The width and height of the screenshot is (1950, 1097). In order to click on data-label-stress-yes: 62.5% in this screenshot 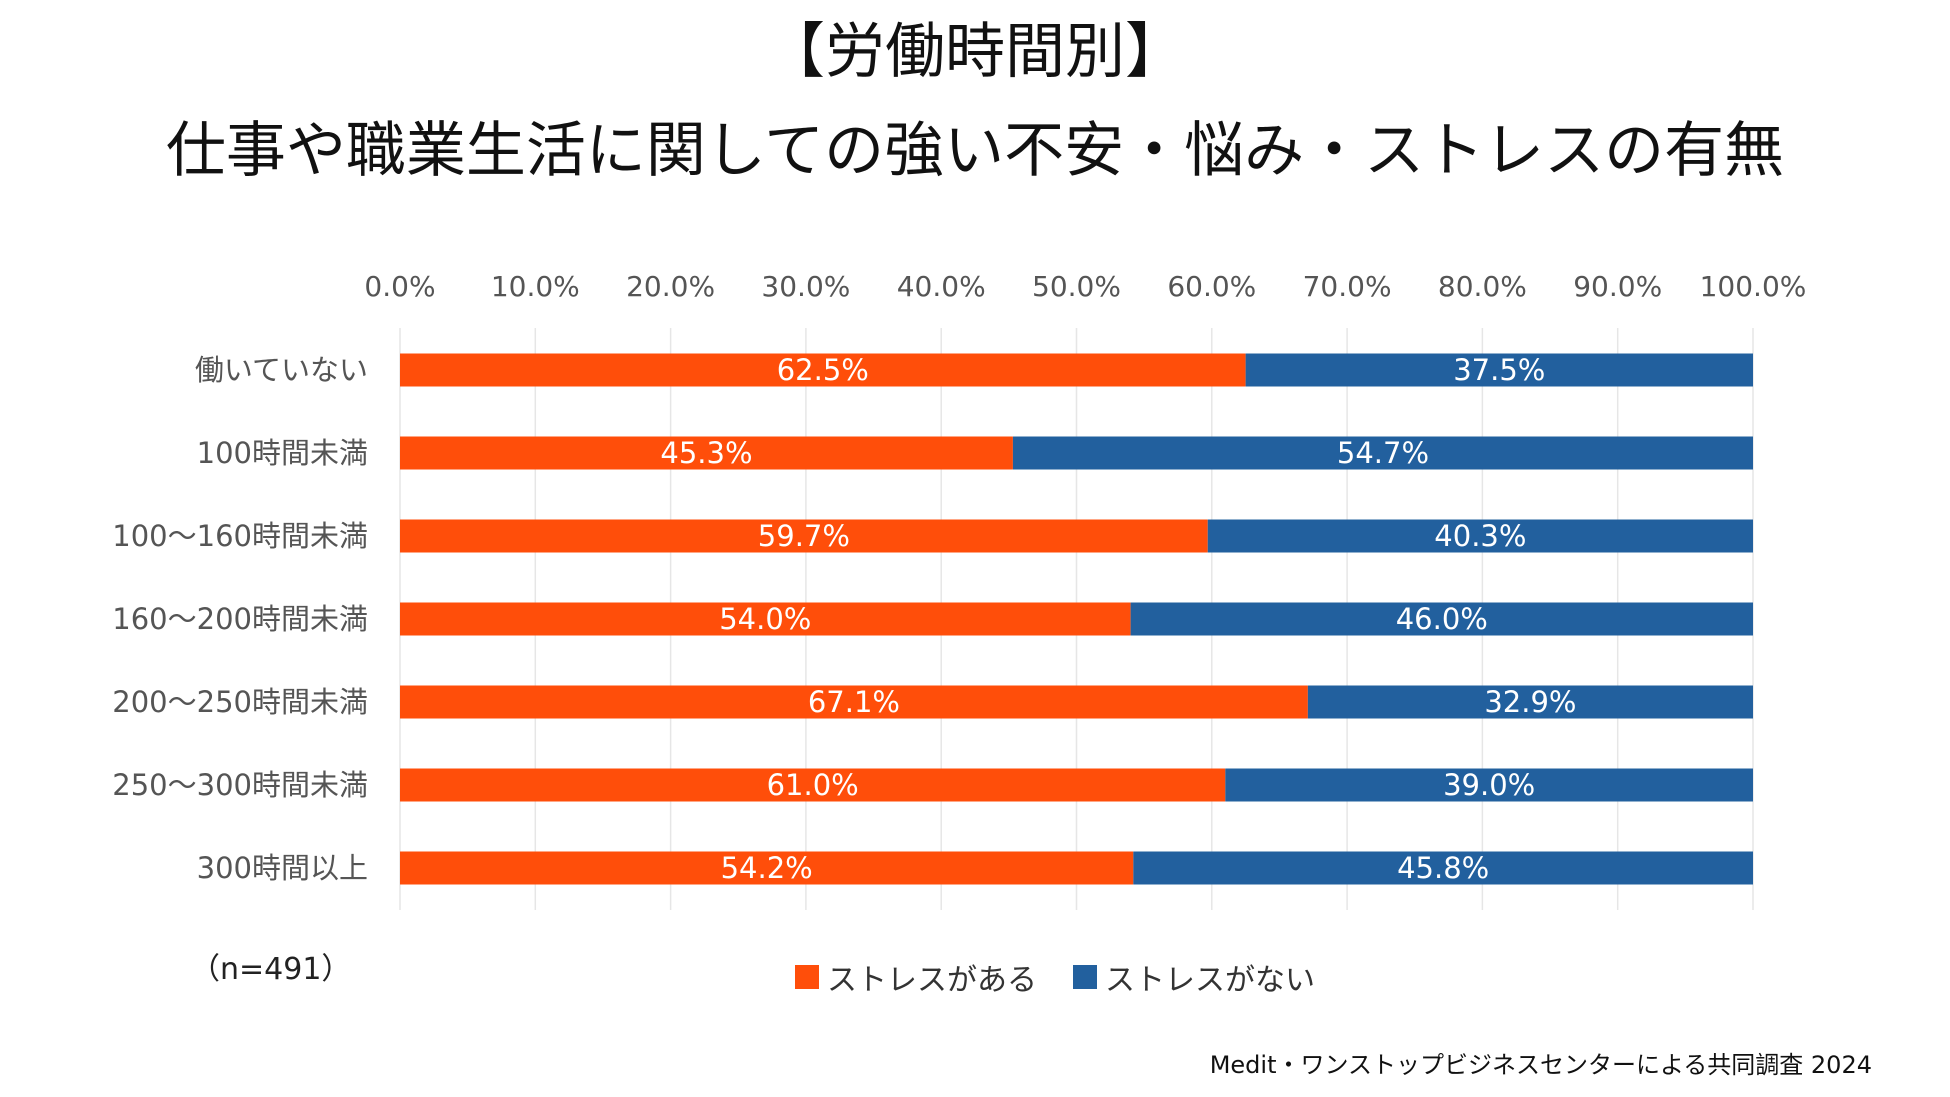, I will do `click(823, 370)`.